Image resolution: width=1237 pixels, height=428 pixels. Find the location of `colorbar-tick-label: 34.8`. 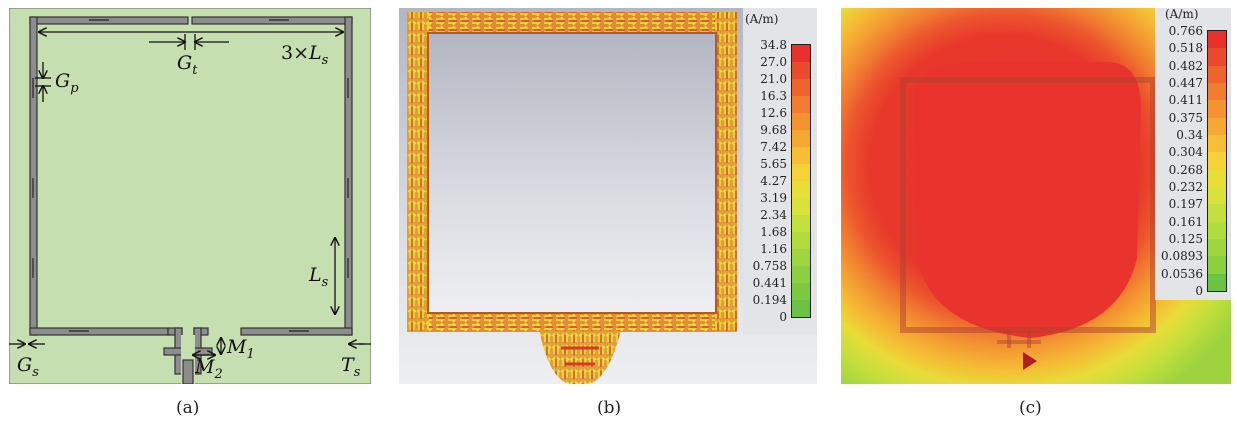

colorbar-tick-label: 34.8 is located at coordinates (773, 45).